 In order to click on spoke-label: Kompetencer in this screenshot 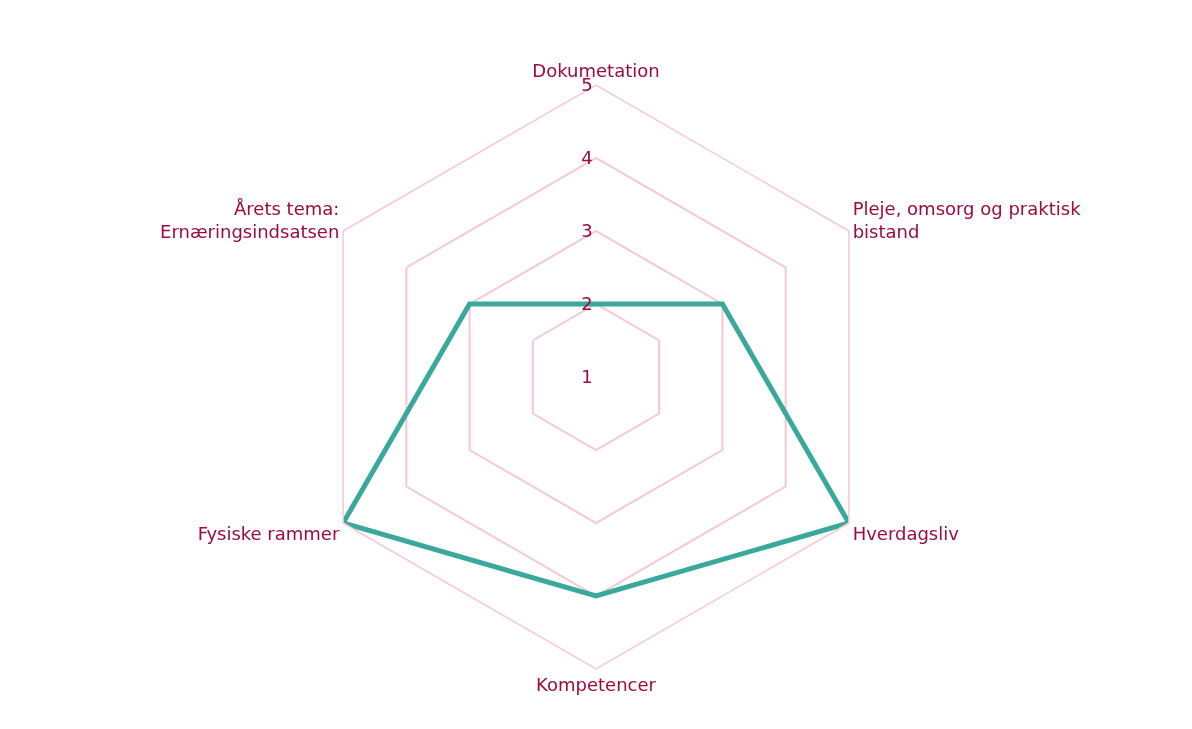, I will do `click(596, 685)`.